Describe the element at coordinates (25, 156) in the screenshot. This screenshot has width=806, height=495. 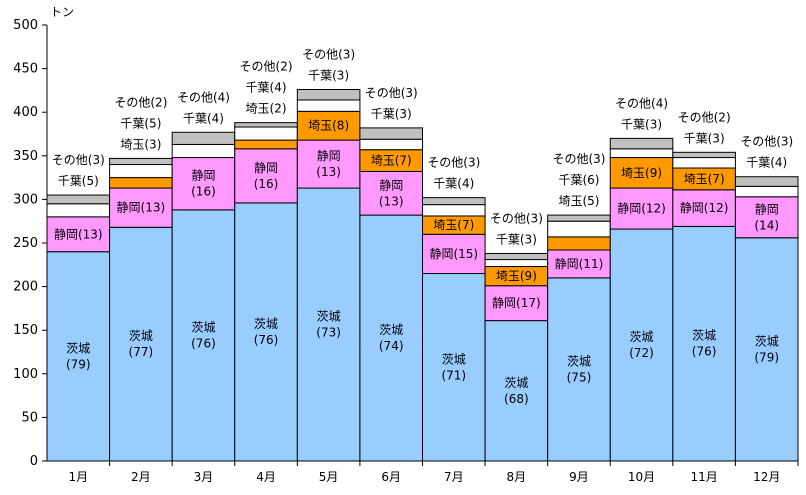
I see `y-tick-label: 350` at that location.